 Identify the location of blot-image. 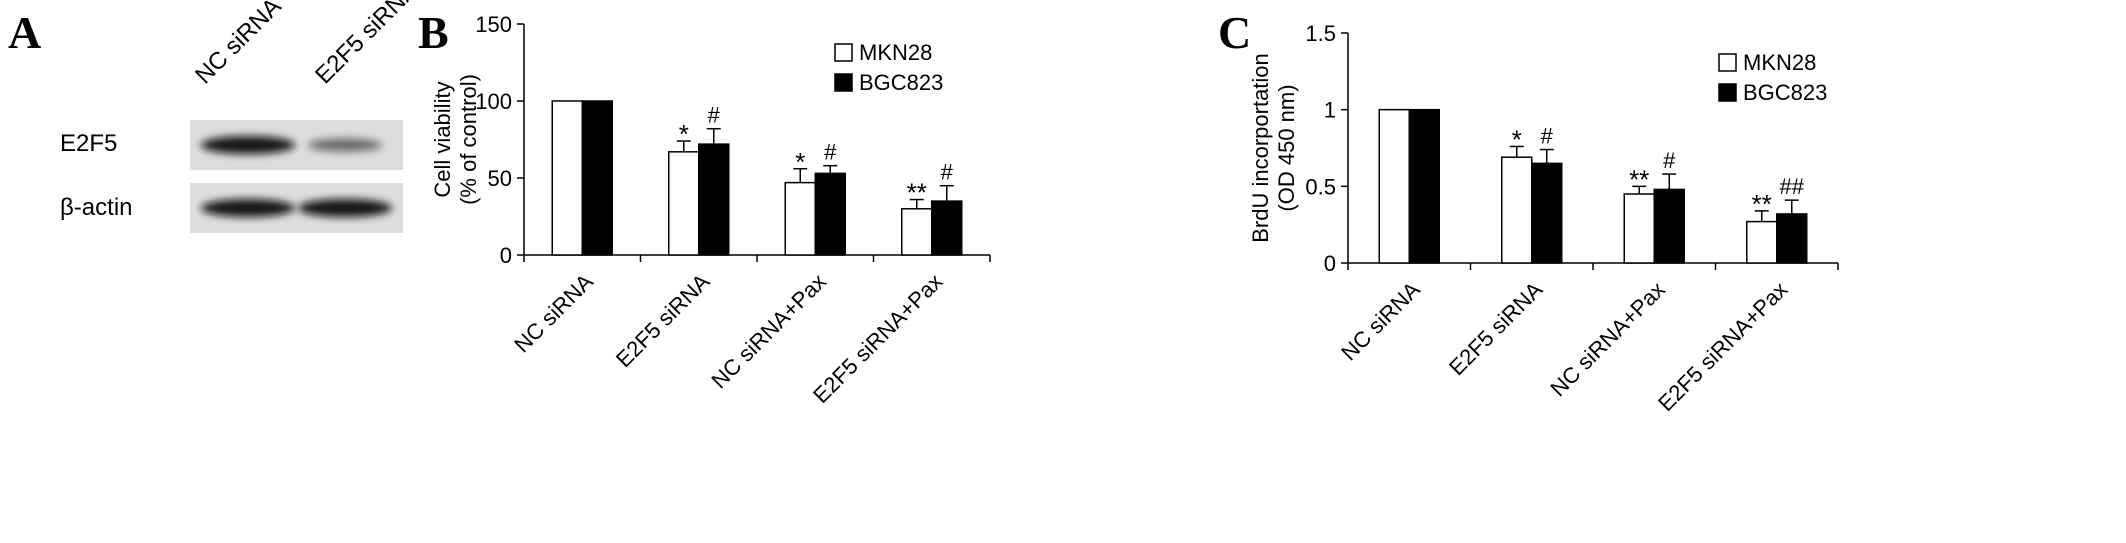
(296, 176).